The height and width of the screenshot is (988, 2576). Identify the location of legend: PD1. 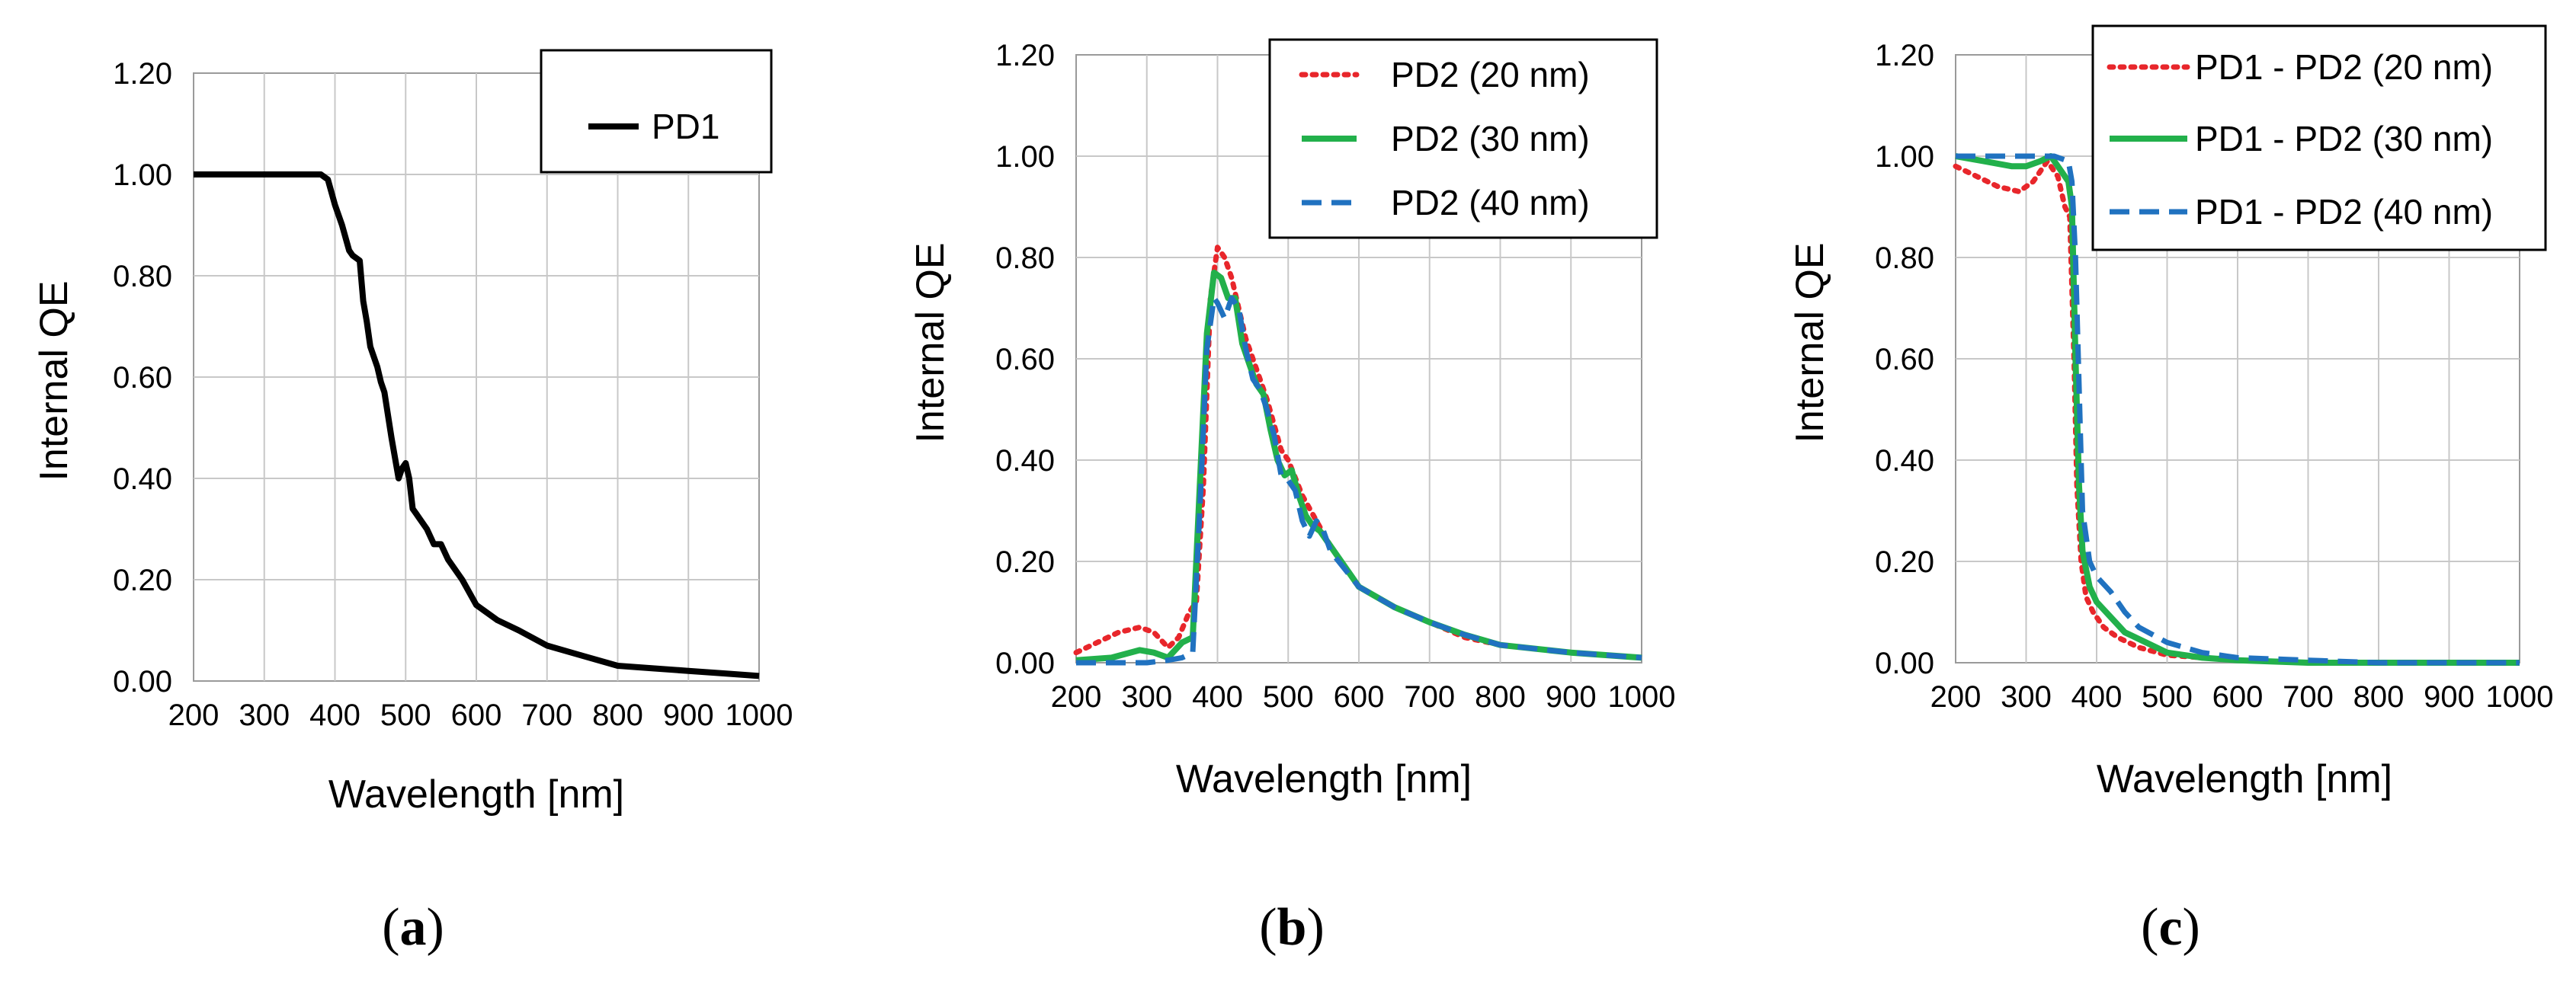
(656, 111).